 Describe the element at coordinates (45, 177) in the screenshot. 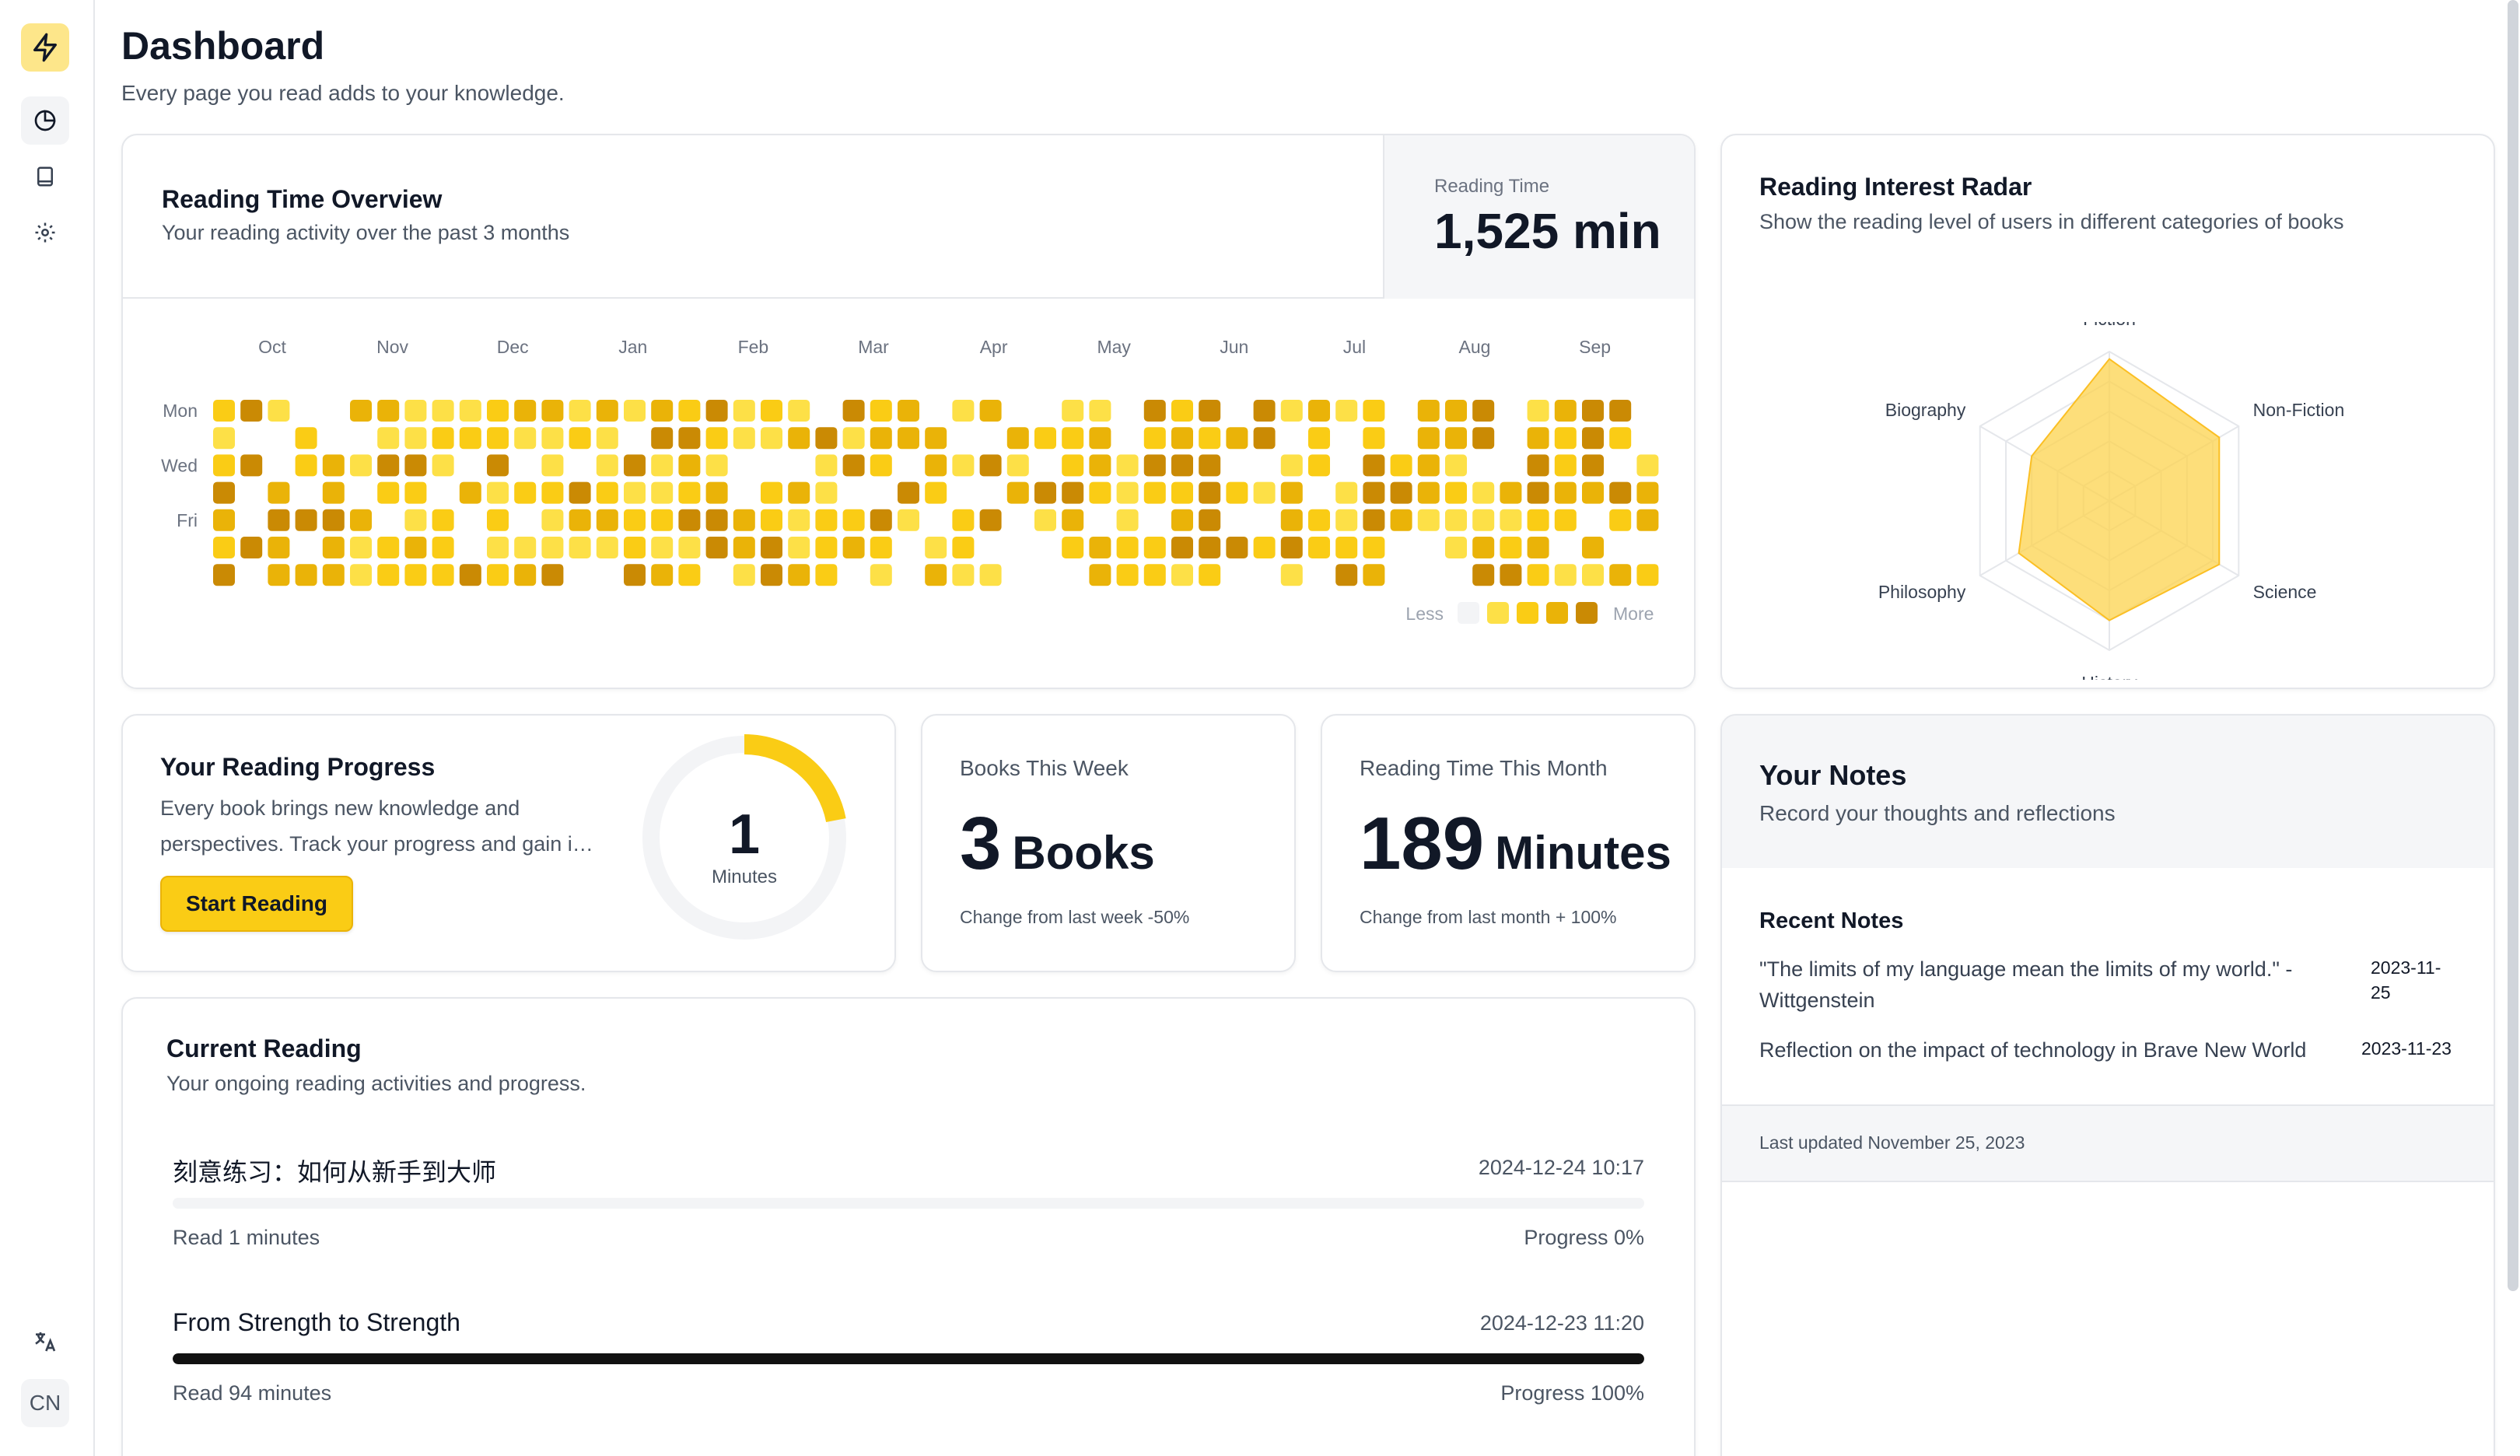

I see `sidebar-item-books` at that location.